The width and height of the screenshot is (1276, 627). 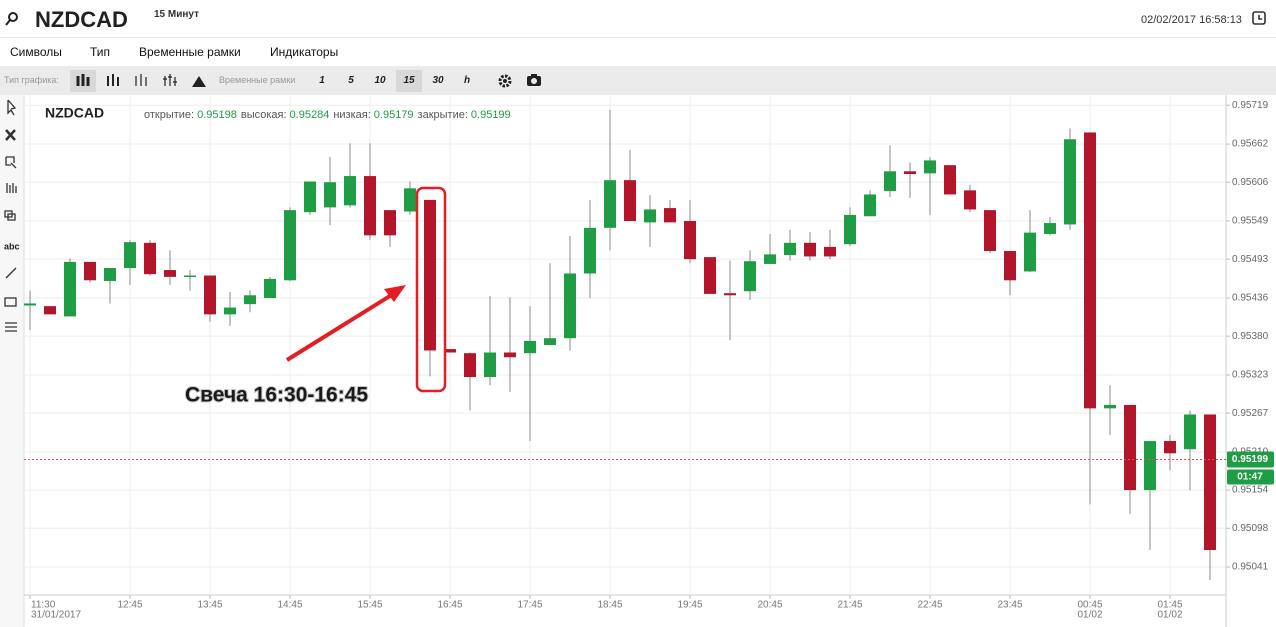 I want to click on x-tick-label: 00:45, so click(x=1089, y=605).